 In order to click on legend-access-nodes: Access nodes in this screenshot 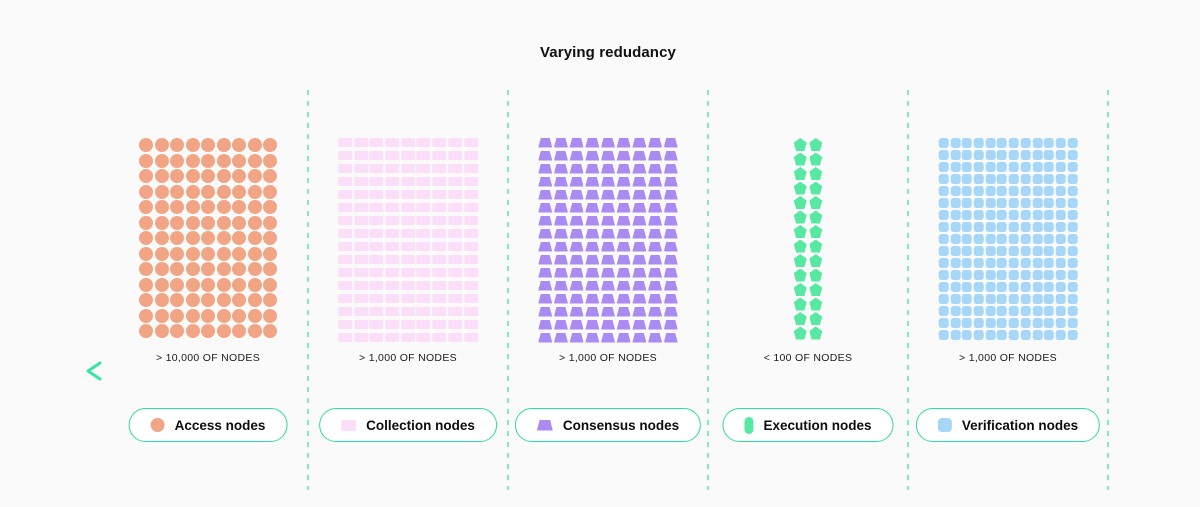, I will do `click(208, 425)`.